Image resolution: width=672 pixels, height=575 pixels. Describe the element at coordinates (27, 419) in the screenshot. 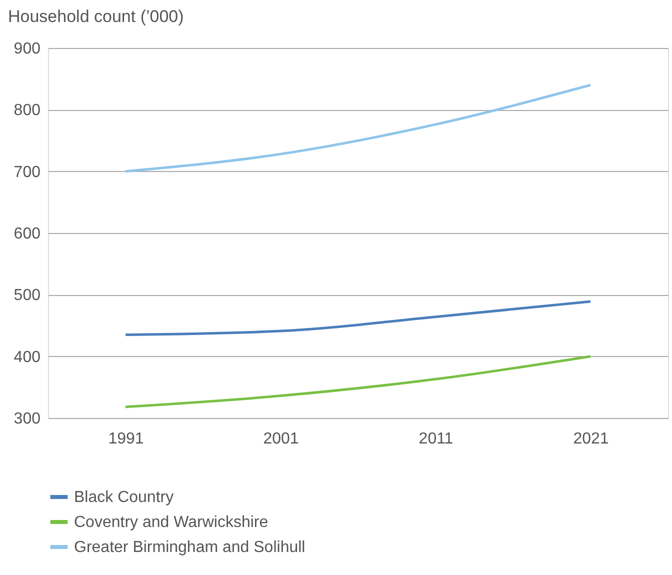

I see `y-tick-label: 300` at that location.